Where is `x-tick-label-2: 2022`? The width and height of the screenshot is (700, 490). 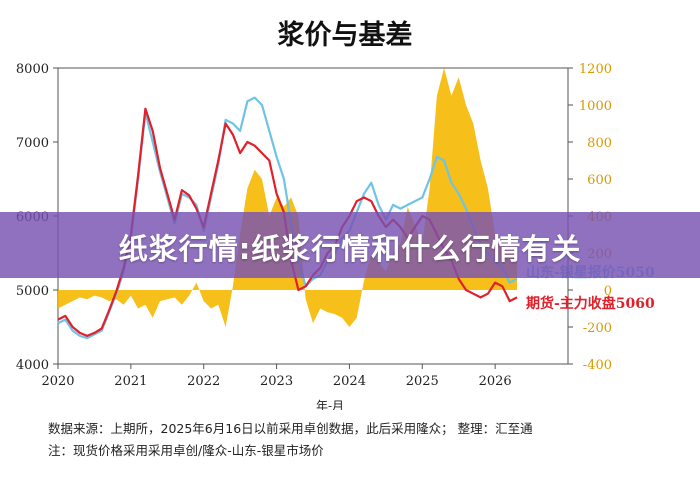
x-tick-label-2: 2022 is located at coordinates (203, 381).